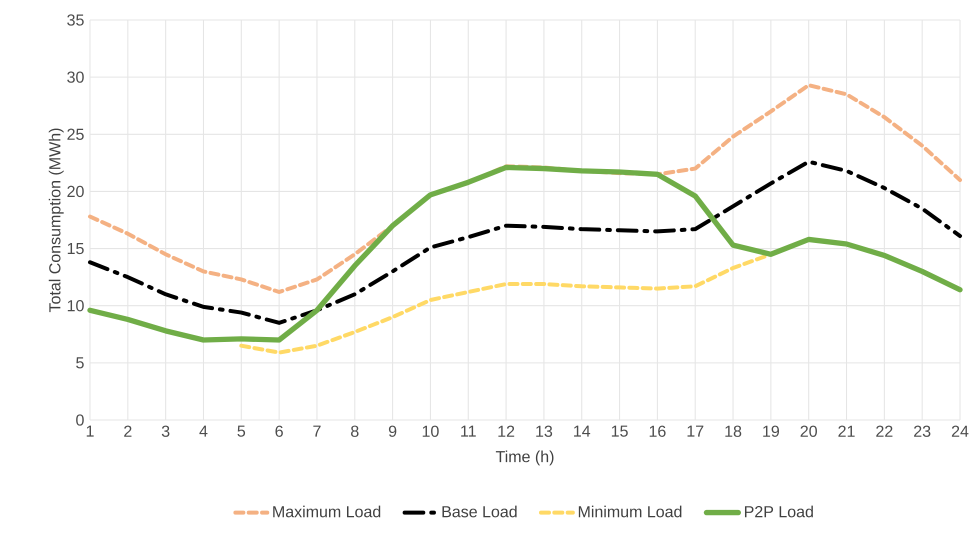 This screenshot has height=540, width=975. What do you see at coordinates (620, 431) in the screenshot?
I see `x-tick-label: 15` at bounding box center [620, 431].